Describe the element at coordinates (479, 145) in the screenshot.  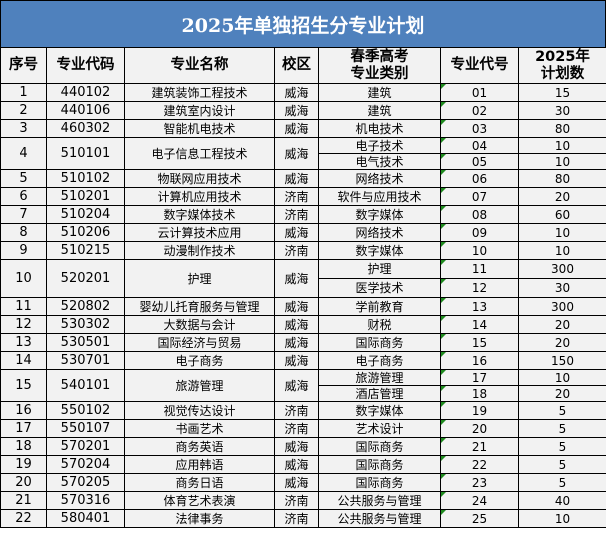
I see `major-id: 04` at that location.